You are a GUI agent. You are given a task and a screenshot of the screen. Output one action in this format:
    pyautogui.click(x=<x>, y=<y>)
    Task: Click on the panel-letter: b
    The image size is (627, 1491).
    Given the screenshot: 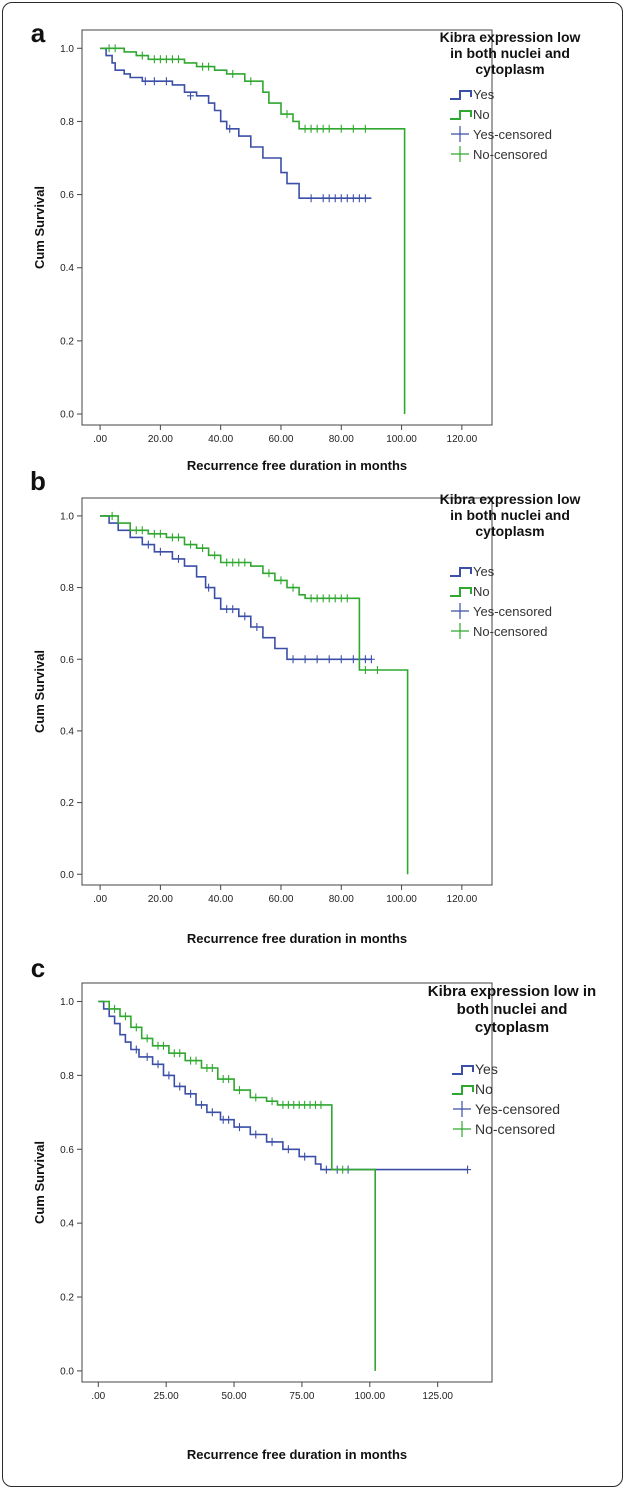 What is the action you would take?
    pyautogui.click(x=38, y=481)
    